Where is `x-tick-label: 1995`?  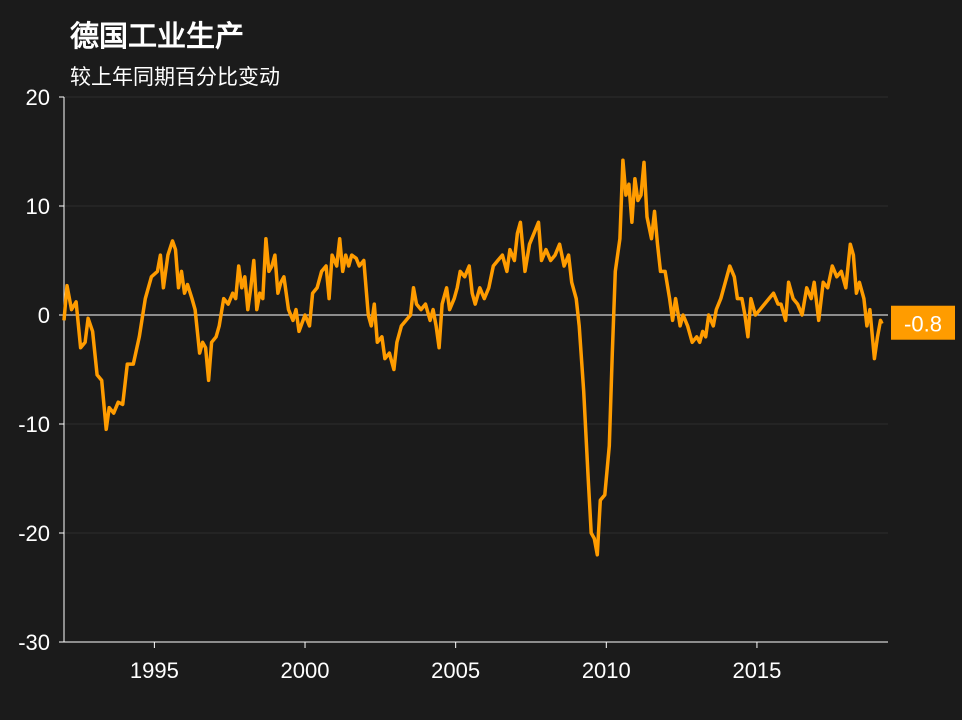 x-tick-label: 1995 is located at coordinates (154, 670).